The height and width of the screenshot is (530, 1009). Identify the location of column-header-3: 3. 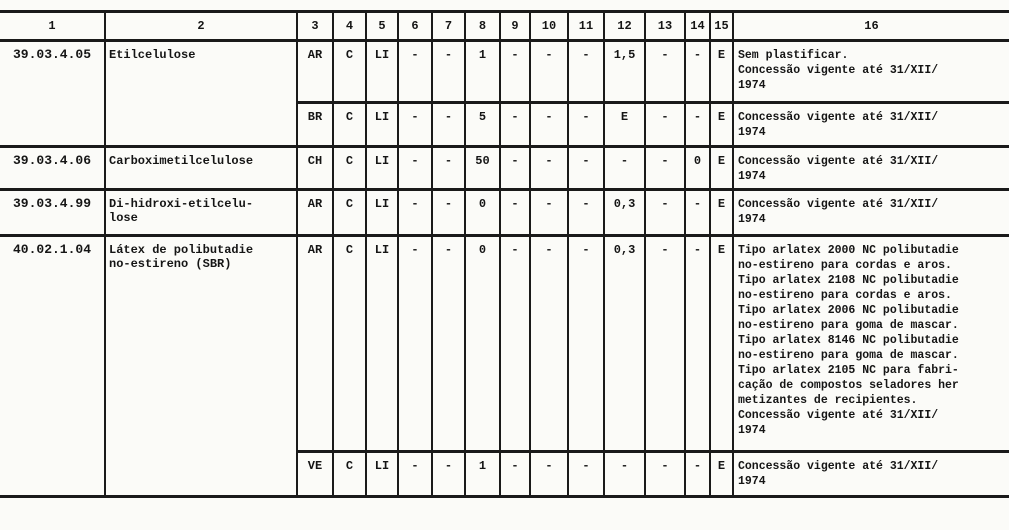
(315, 26).